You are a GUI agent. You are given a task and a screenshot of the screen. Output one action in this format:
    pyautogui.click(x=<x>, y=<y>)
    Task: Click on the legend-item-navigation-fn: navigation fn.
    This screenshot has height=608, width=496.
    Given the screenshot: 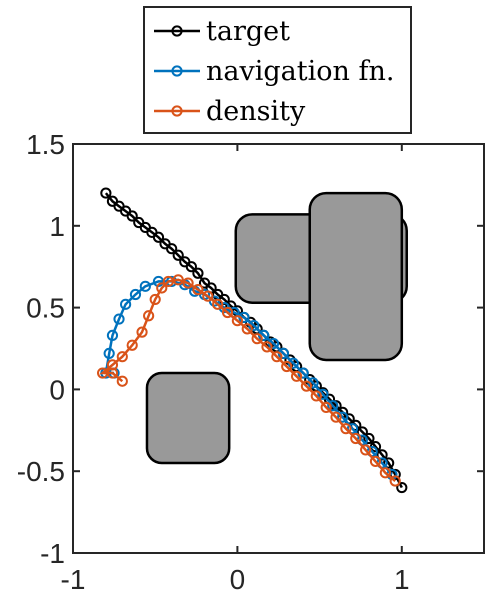 What is the action you would take?
    pyautogui.click(x=274, y=71)
    